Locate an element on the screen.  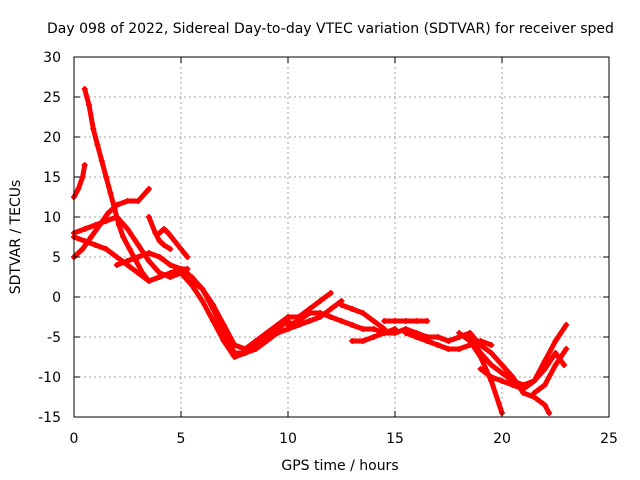
y-tick-label: 5 is located at coordinates (56, 258).